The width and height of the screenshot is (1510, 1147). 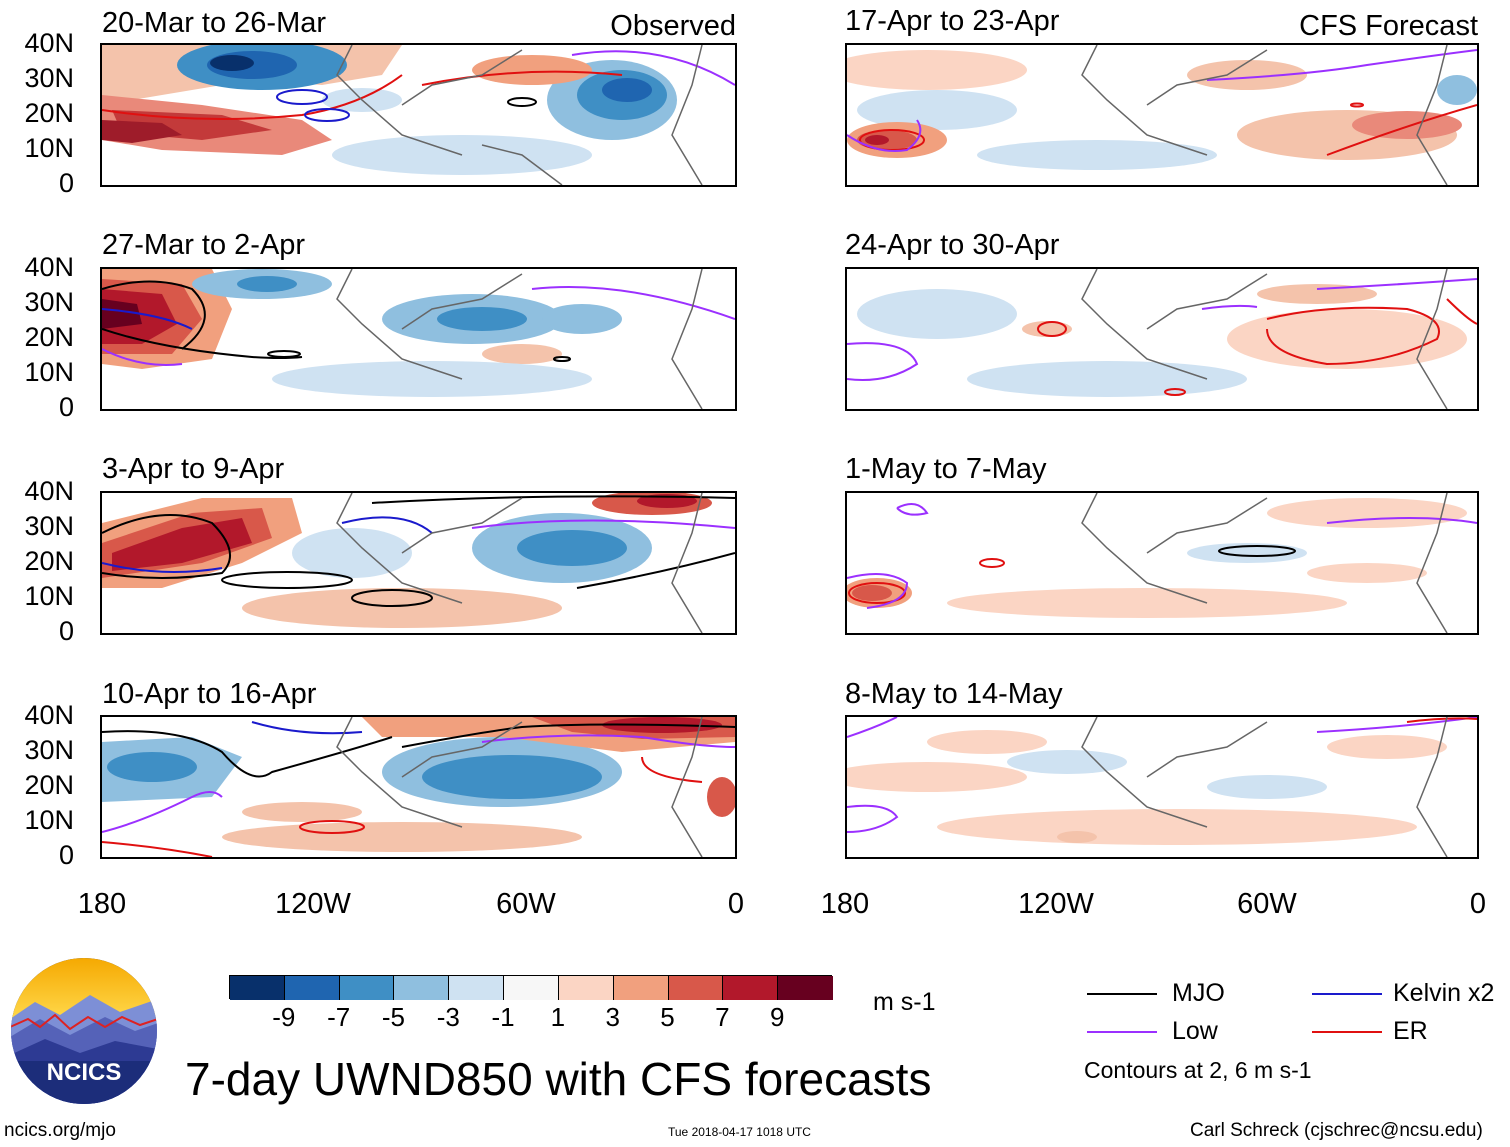 I want to click on lat-label-panel2-10n: 10N, so click(x=49, y=372).